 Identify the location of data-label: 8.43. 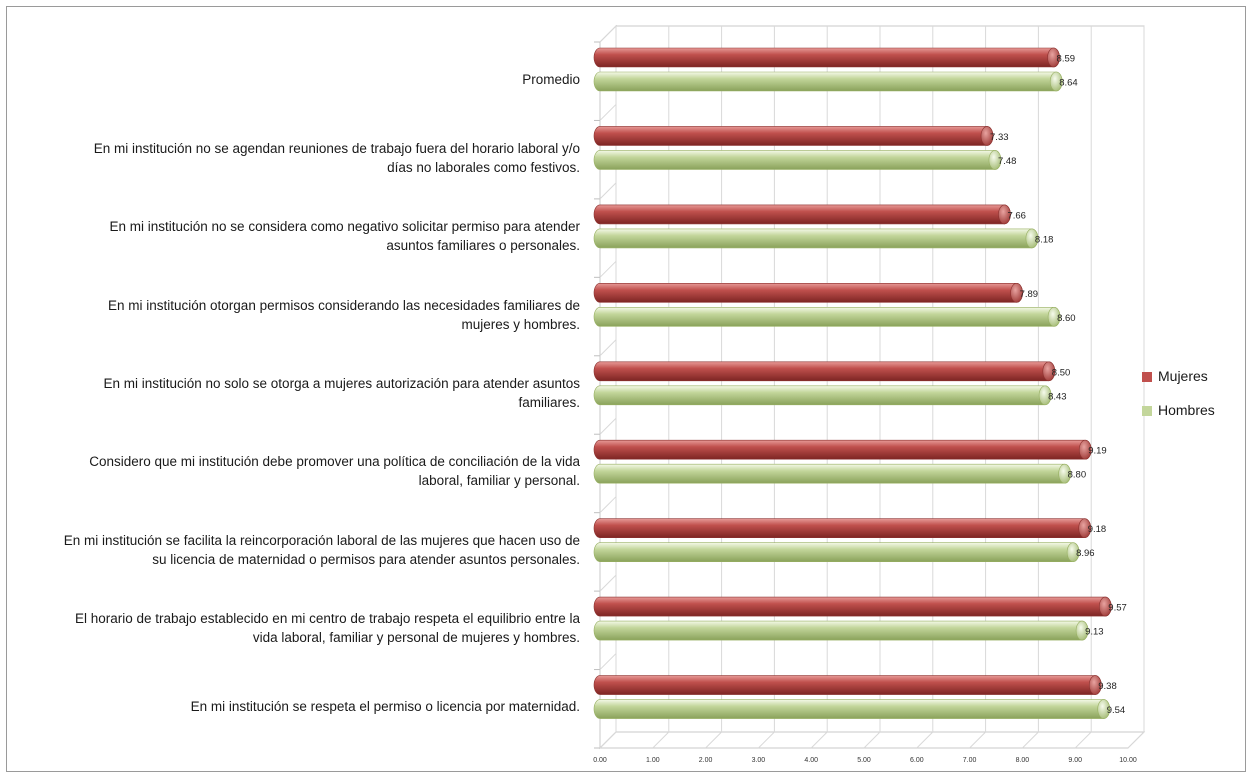
(1057, 396).